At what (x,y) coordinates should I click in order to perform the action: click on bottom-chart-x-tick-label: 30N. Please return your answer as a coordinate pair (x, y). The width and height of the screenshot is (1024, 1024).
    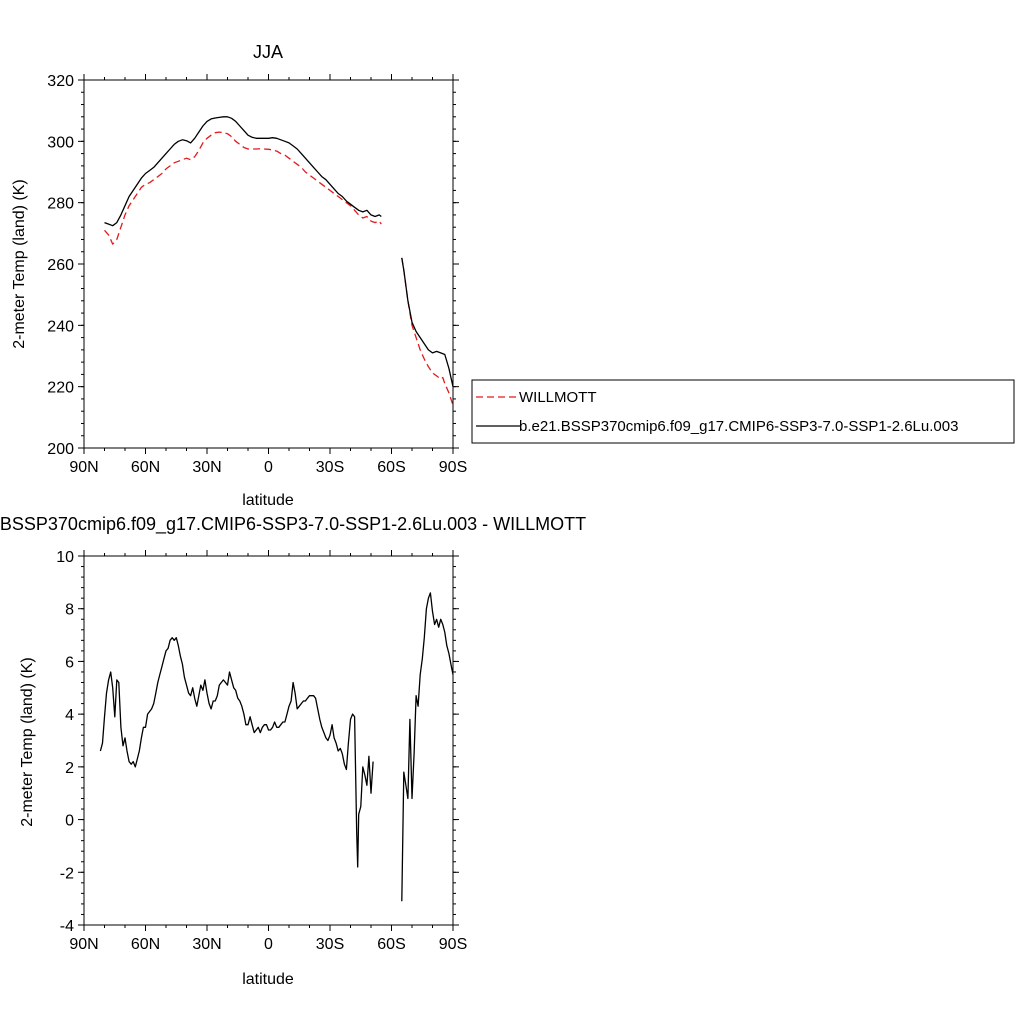
    Looking at the image, I should click on (206, 944).